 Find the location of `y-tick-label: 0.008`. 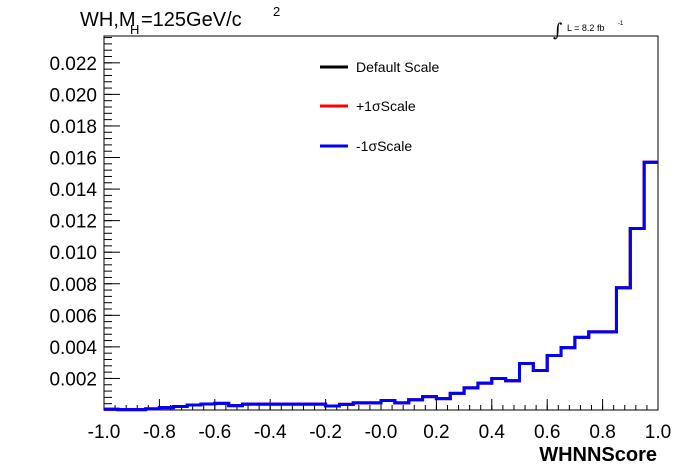

y-tick-label: 0.008 is located at coordinates (73, 285).